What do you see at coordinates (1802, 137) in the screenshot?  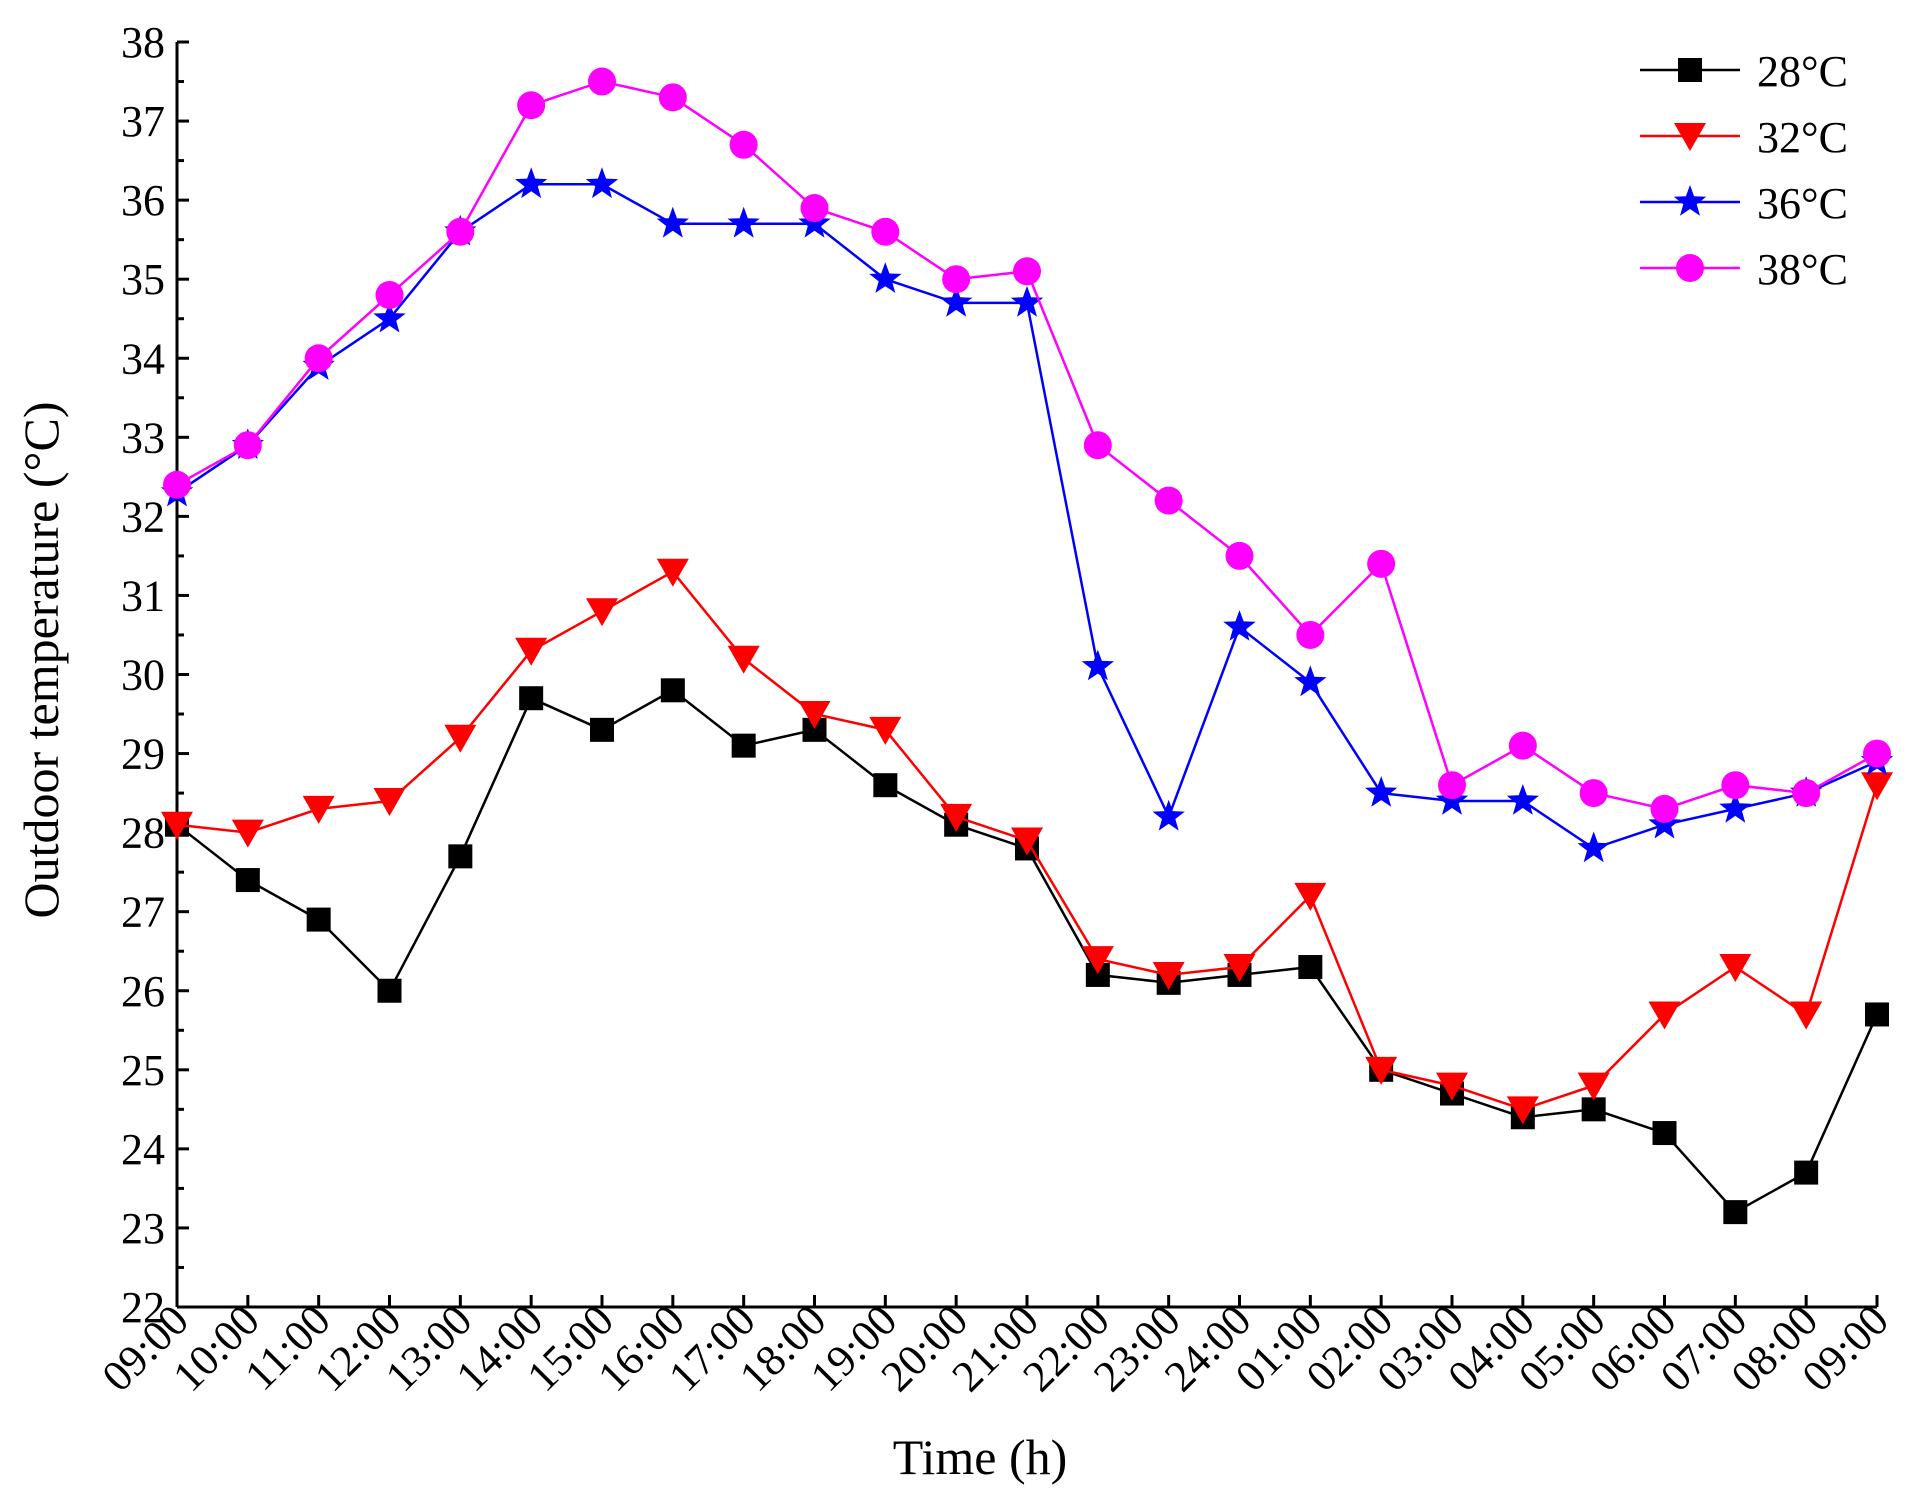 I see `legend-label: 32°C` at bounding box center [1802, 137].